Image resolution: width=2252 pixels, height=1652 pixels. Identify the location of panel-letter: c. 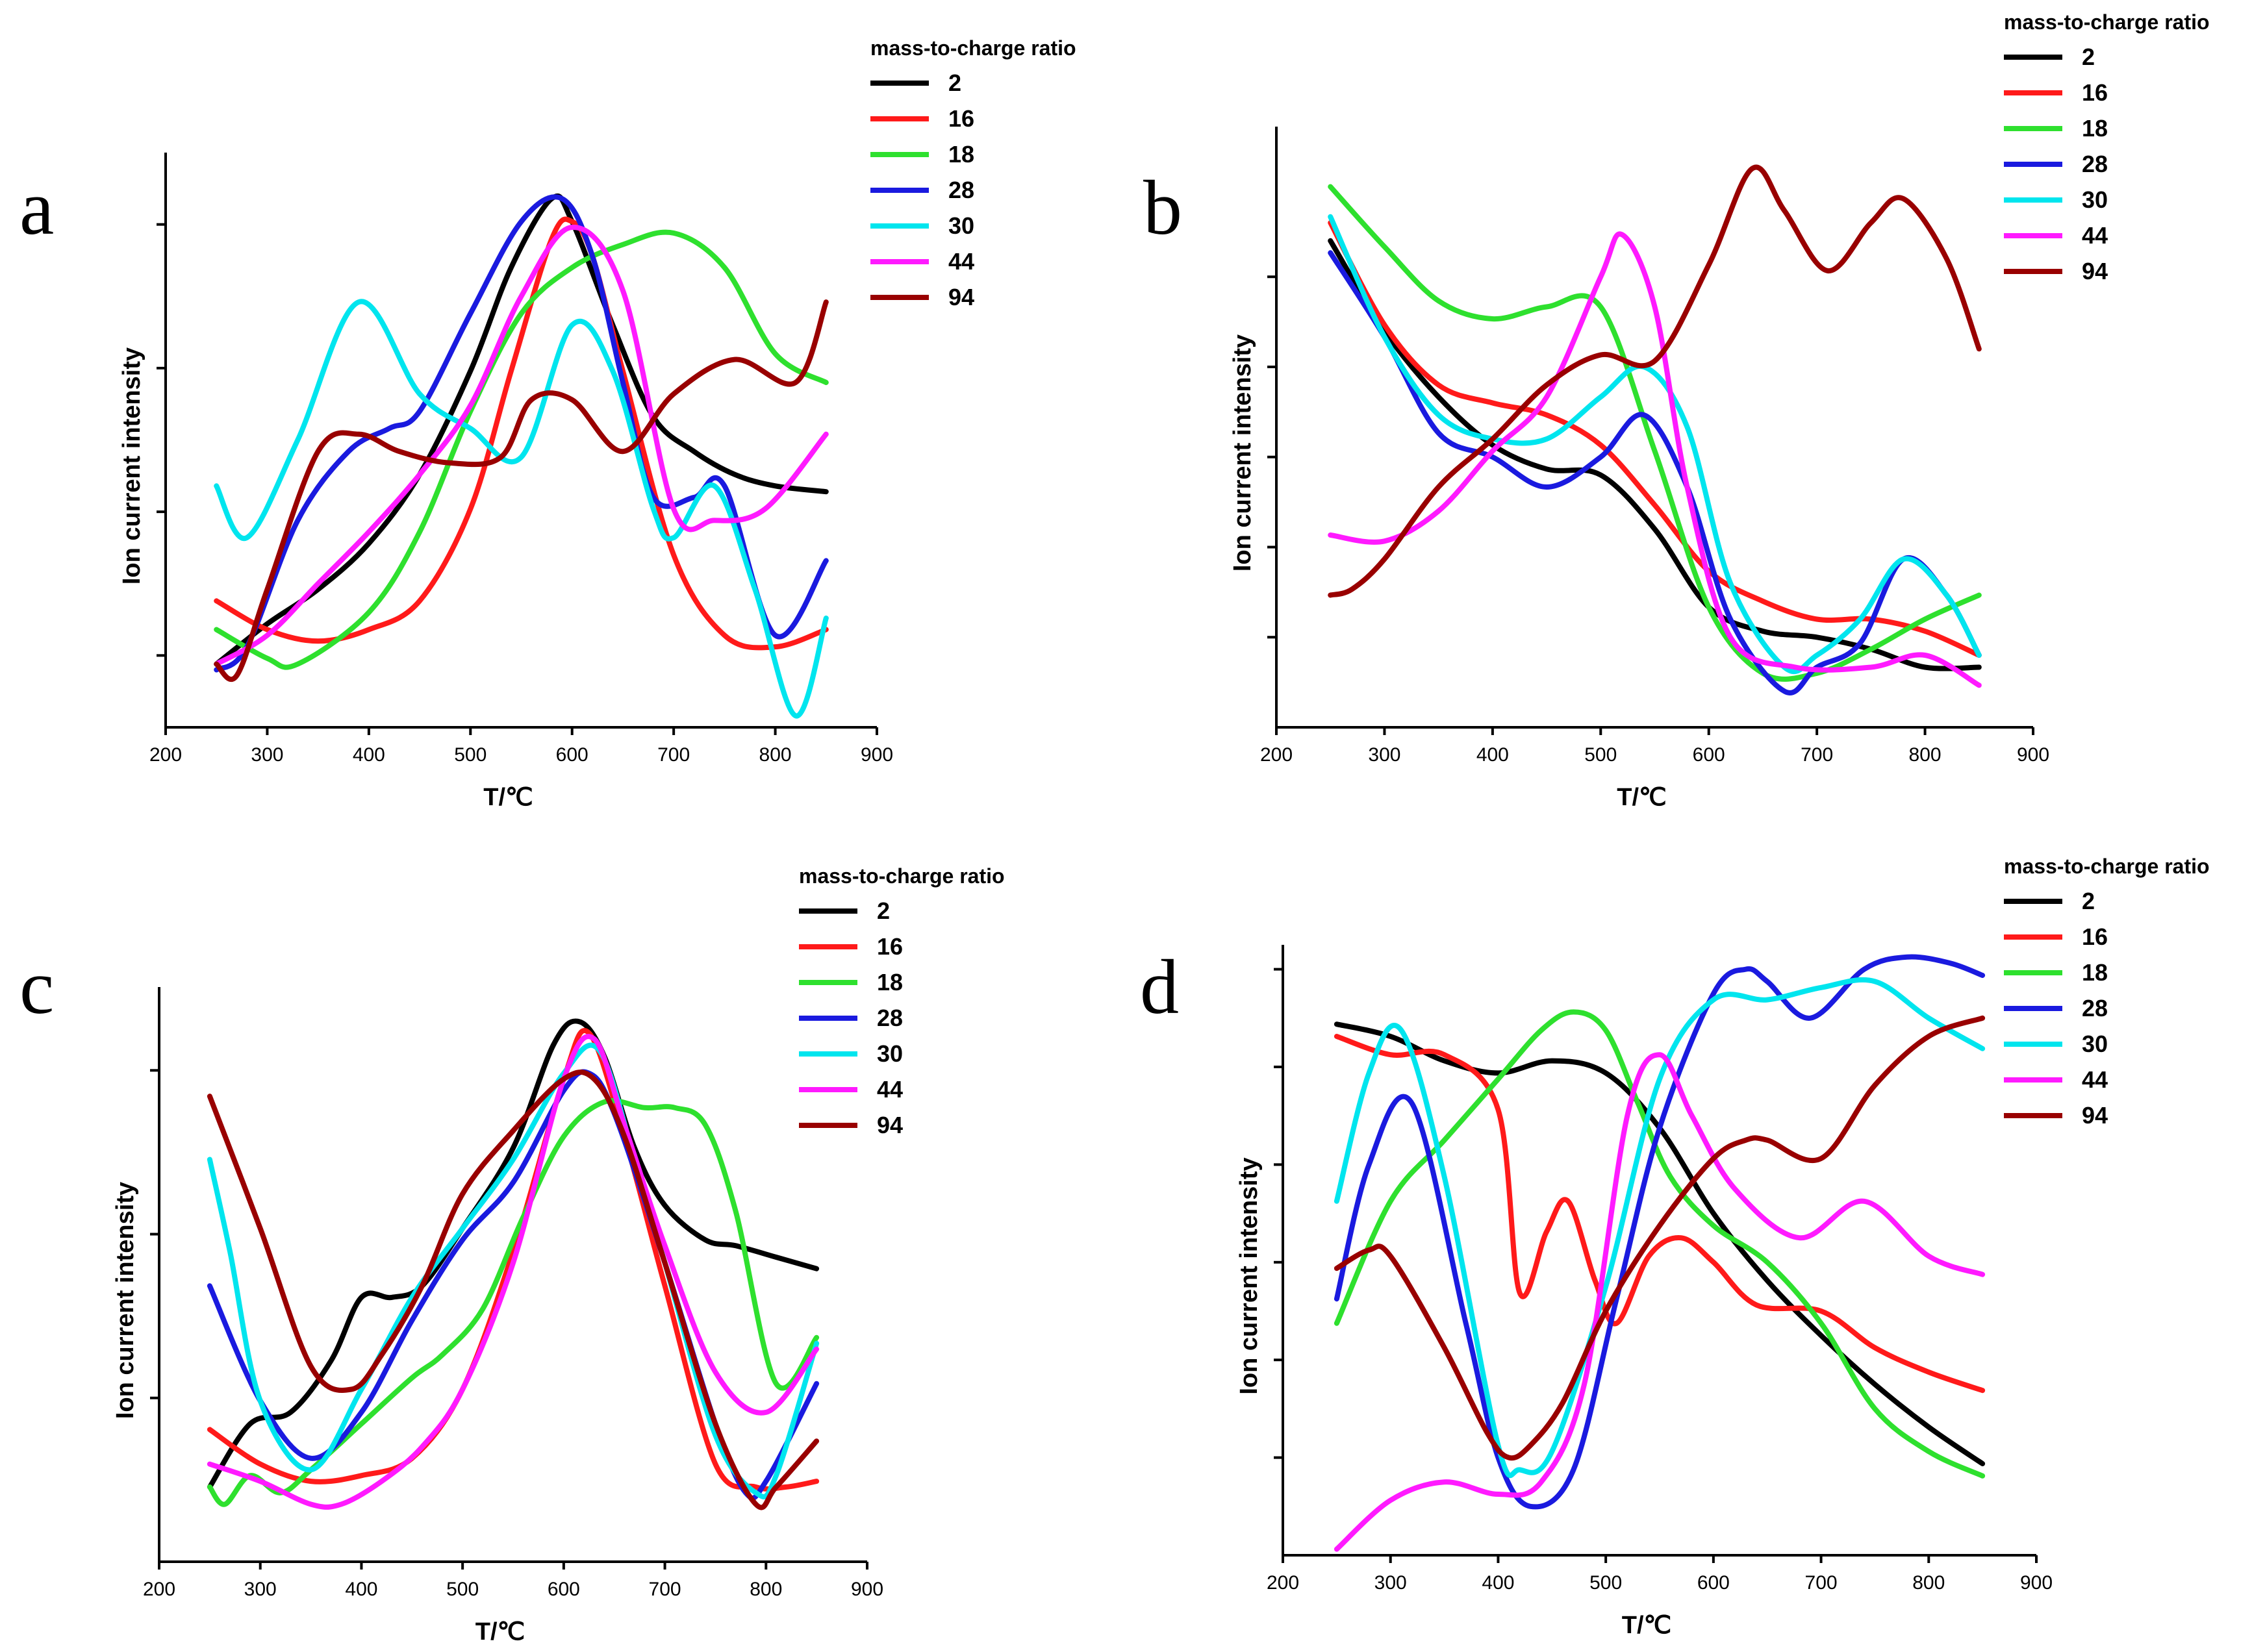
(36, 987).